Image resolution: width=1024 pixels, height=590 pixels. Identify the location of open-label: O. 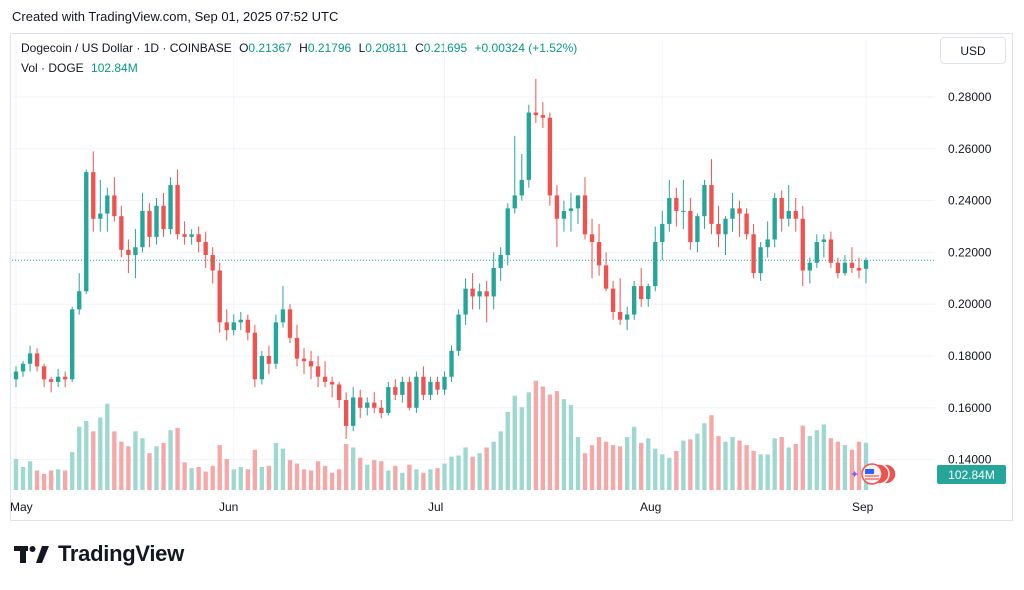
(244, 48).